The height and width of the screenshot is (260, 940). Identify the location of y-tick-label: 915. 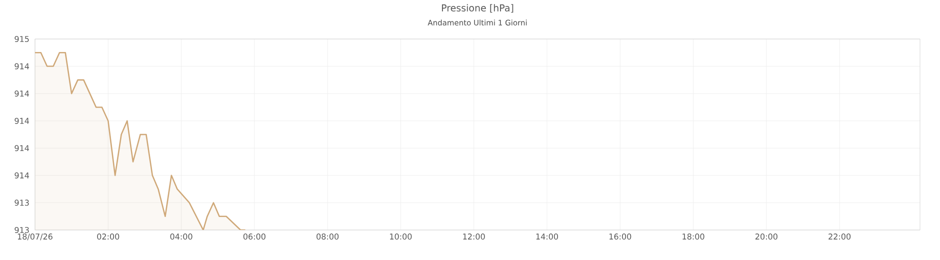
(21, 39).